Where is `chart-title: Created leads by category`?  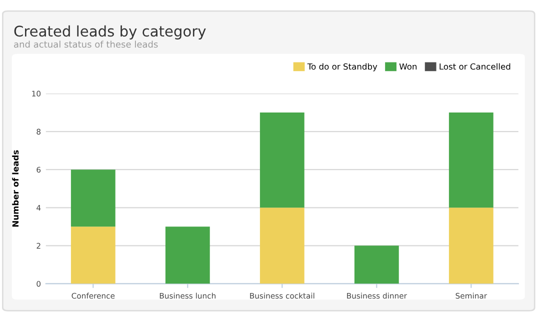
chart-title: Created leads by category is located at coordinates (110, 32).